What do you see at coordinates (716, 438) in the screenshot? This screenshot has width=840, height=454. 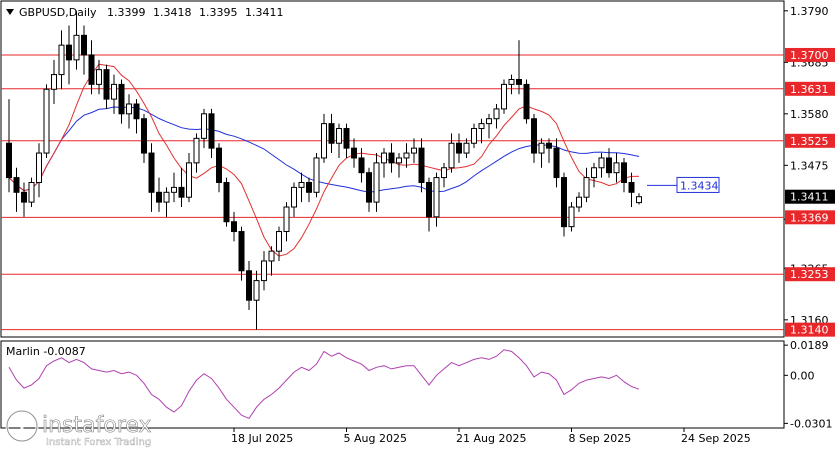 I see `date-tick-4: 24 Sep 2025` at bounding box center [716, 438].